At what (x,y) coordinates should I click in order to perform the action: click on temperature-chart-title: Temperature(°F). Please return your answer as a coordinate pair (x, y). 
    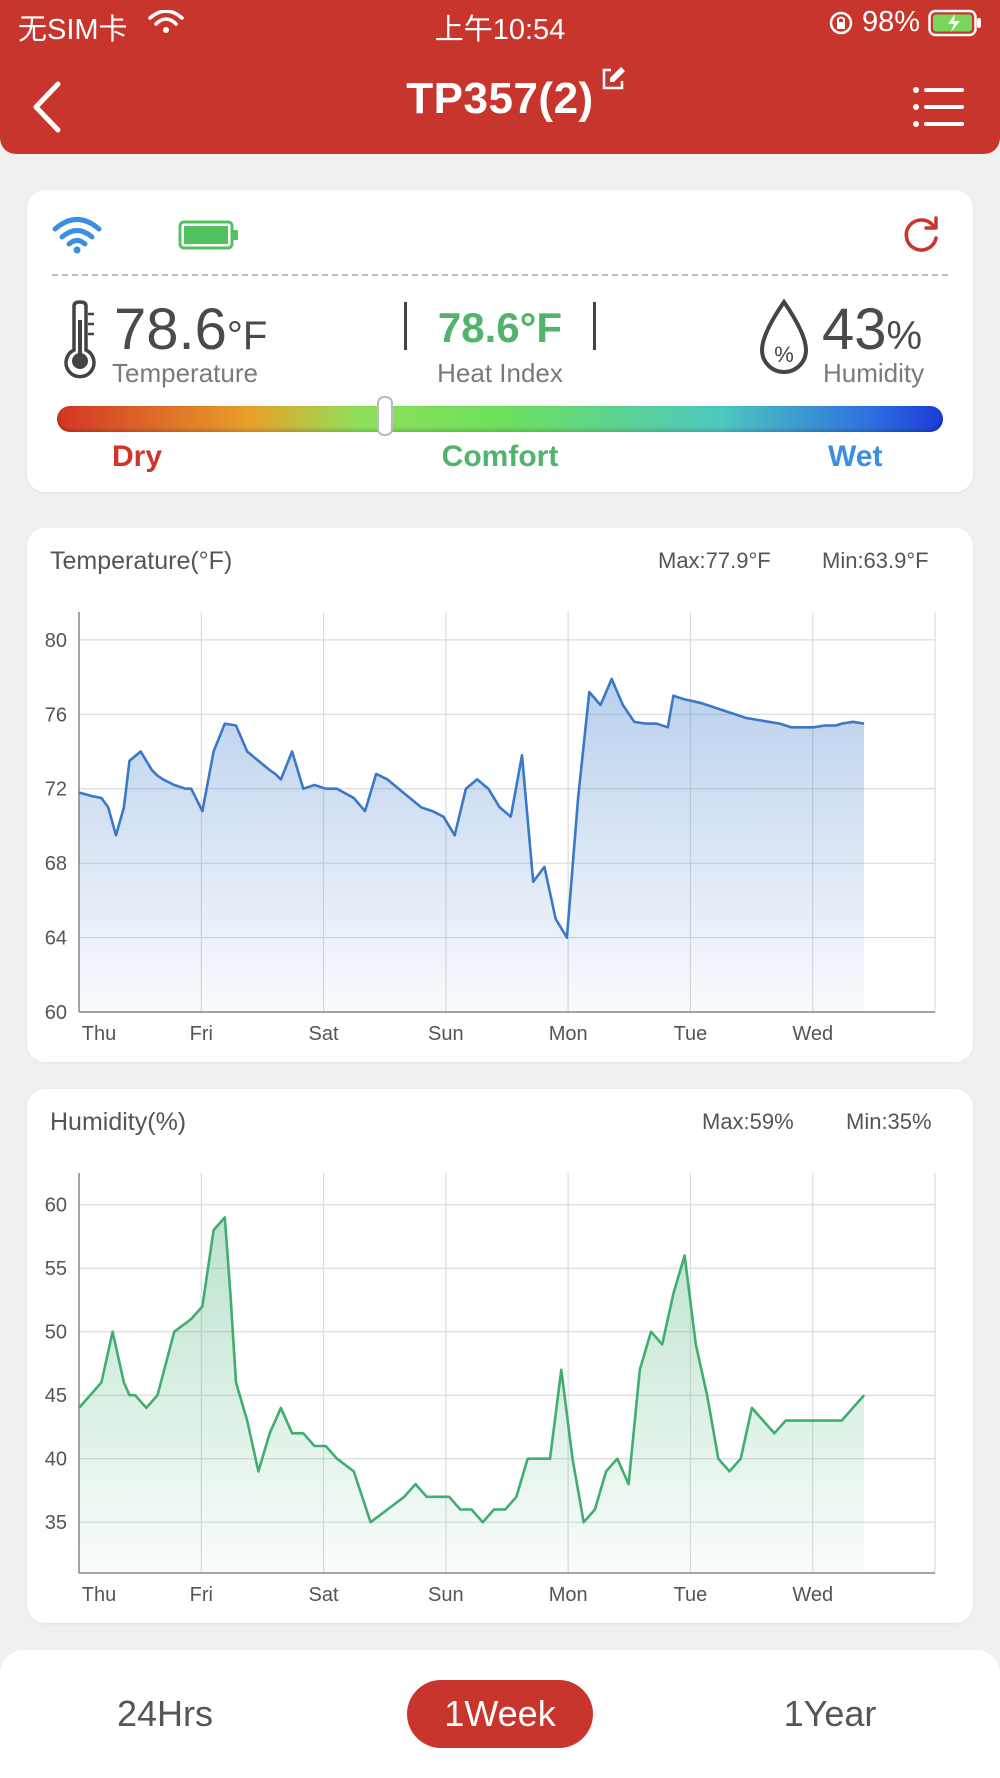
    Looking at the image, I should click on (141, 561).